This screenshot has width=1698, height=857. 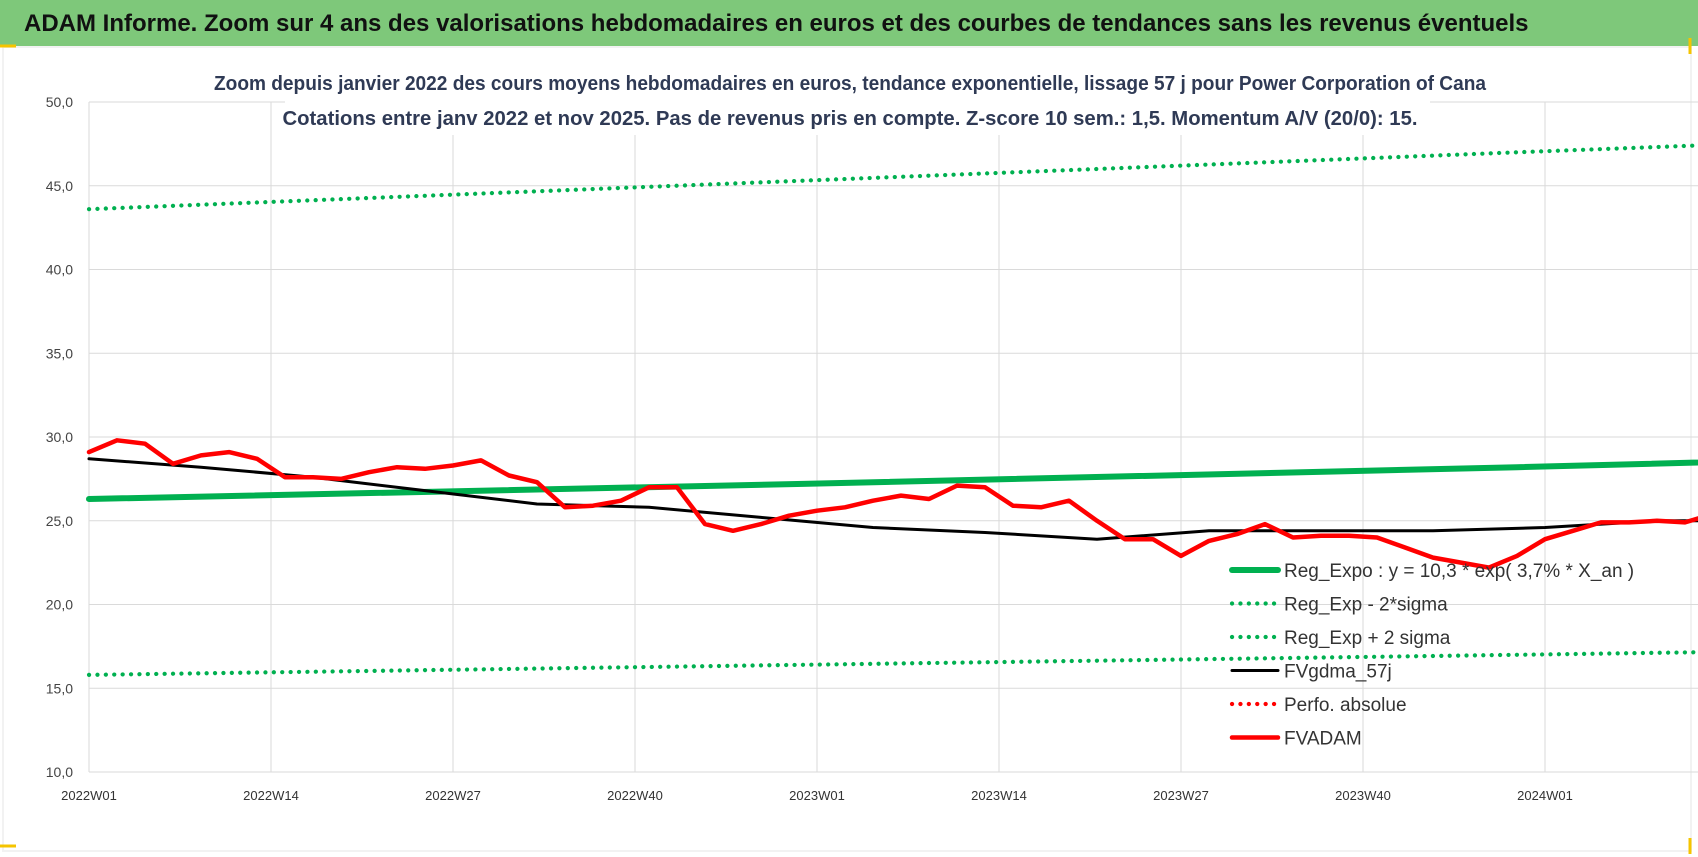 I want to click on x-tick-label: 2022W14, so click(x=271, y=795).